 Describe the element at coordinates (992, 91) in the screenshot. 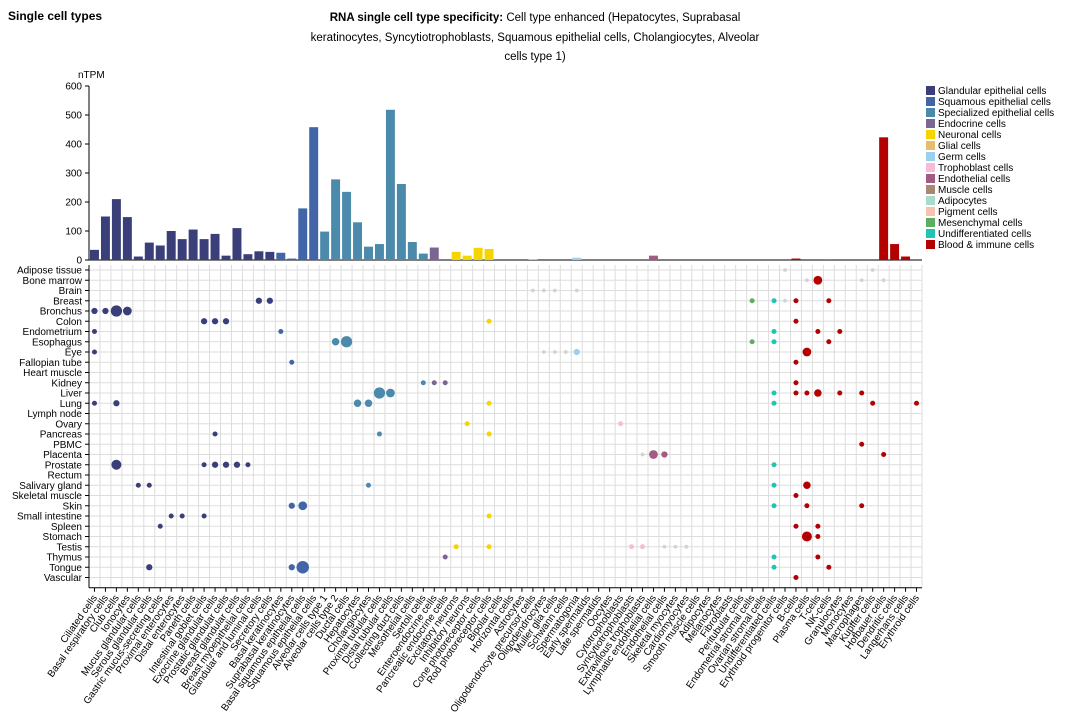

I see `legend-entry: Glandular epithelial cells` at that location.